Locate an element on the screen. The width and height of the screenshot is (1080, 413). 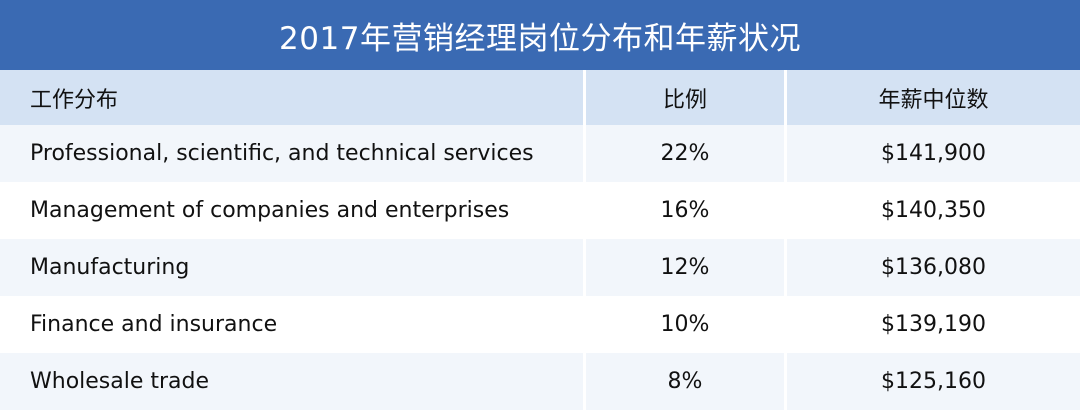
share-cell: 22% is located at coordinates (683, 153).